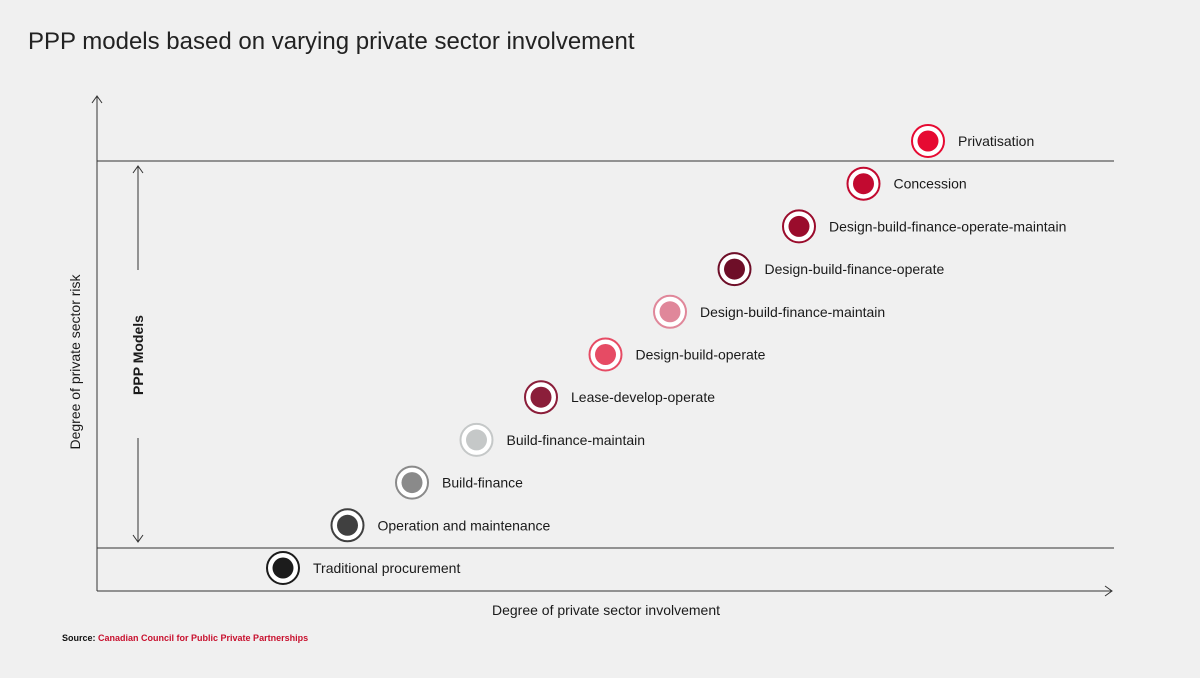  I want to click on model-item: Build-finance-maintain, so click(552, 439).